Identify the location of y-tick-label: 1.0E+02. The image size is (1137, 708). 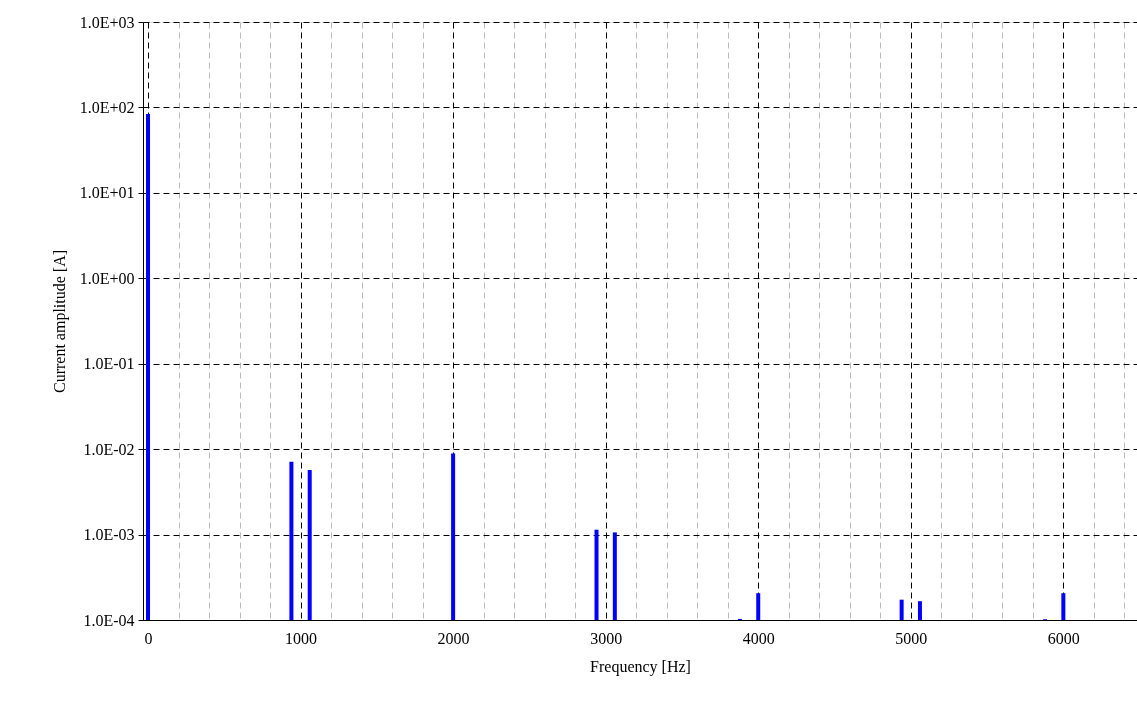
(107, 107).